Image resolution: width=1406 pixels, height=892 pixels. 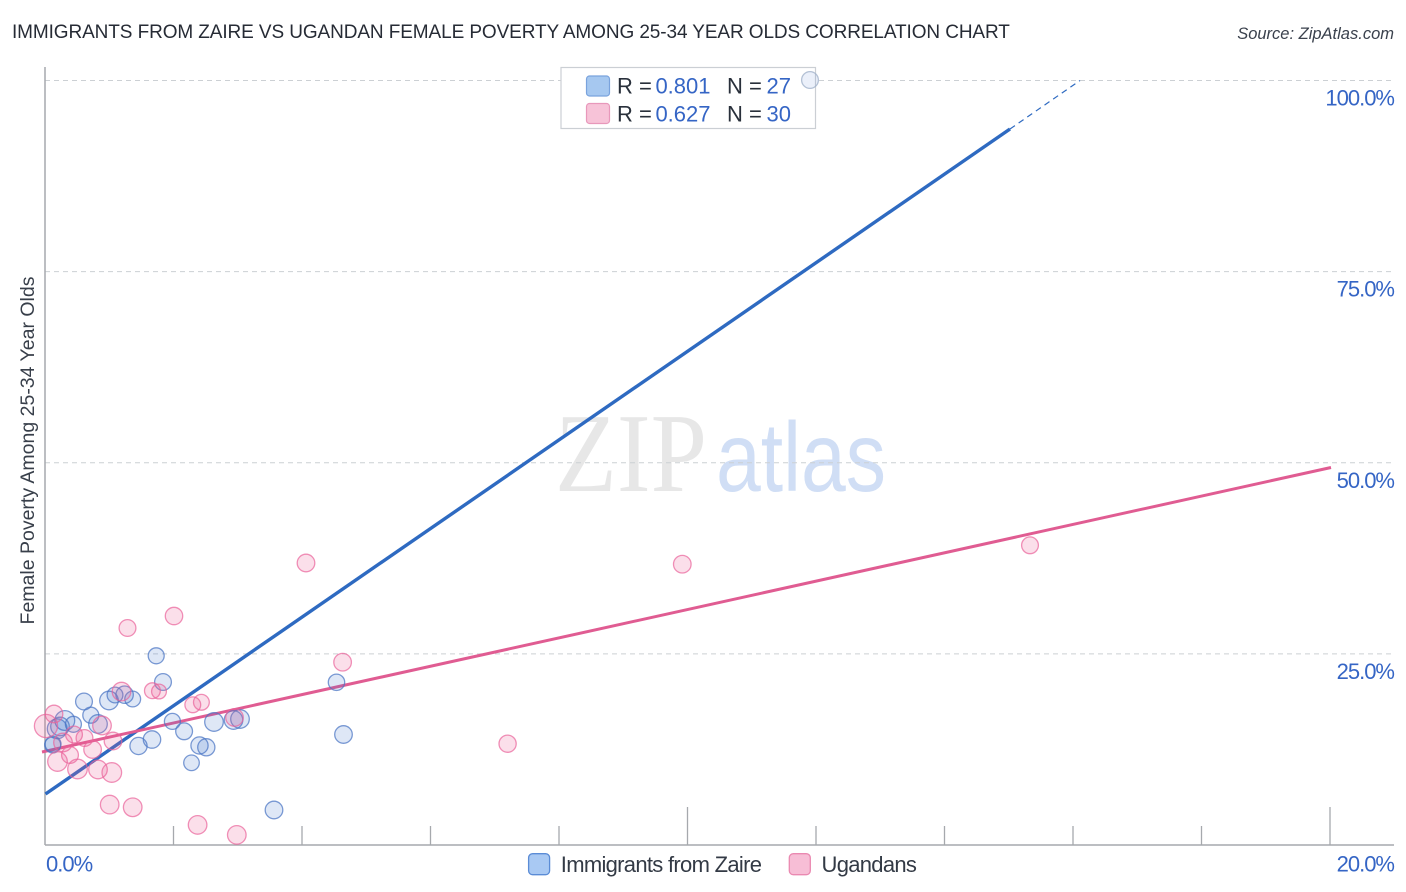 I want to click on svg-text: 0.801, so click(x=682, y=86).